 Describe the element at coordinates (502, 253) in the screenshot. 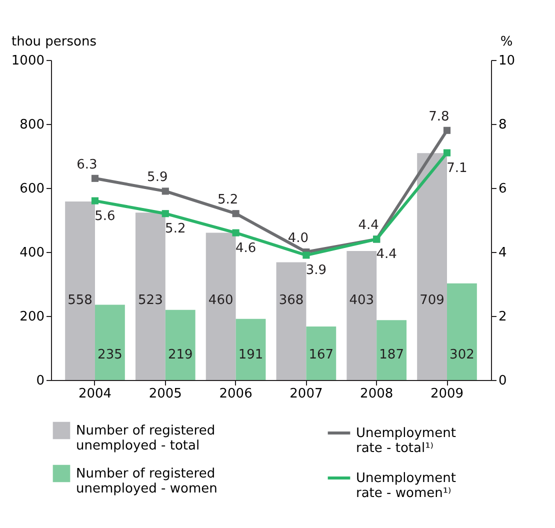

I see `y2-tick-label: 4` at that location.